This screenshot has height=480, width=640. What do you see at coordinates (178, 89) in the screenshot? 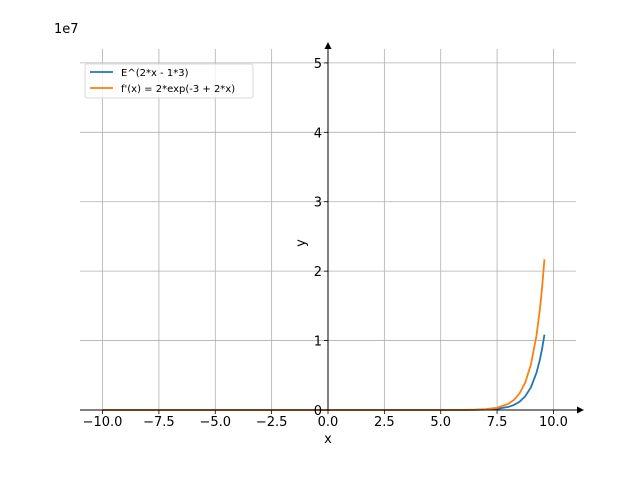
I see `legend-entry-2: f'(x) = 2*exp(-3 + 2*x)` at bounding box center [178, 89].